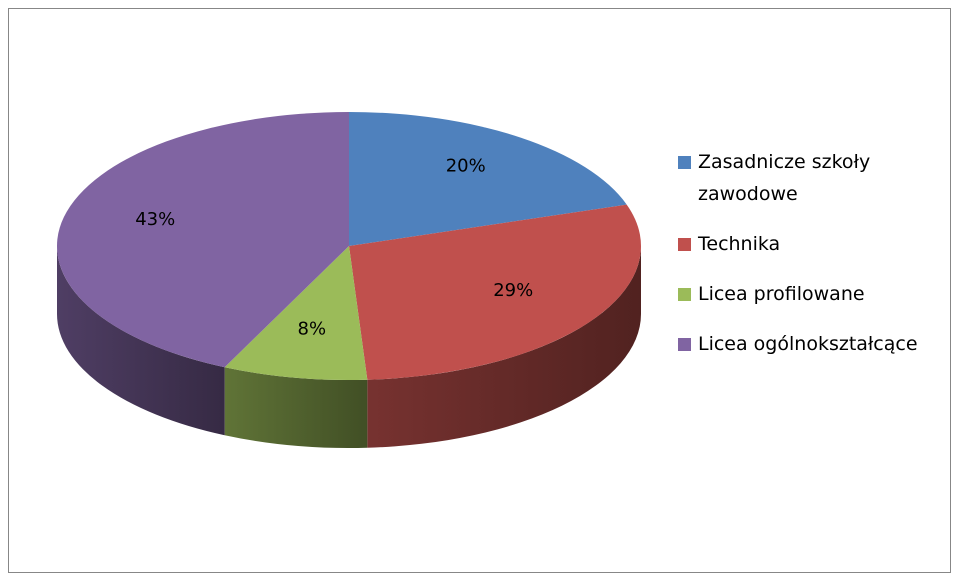 This screenshot has height=581, width=959. What do you see at coordinates (813, 244) in the screenshot?
I see `legend-item: Technika` at bounding box center [813, 244].